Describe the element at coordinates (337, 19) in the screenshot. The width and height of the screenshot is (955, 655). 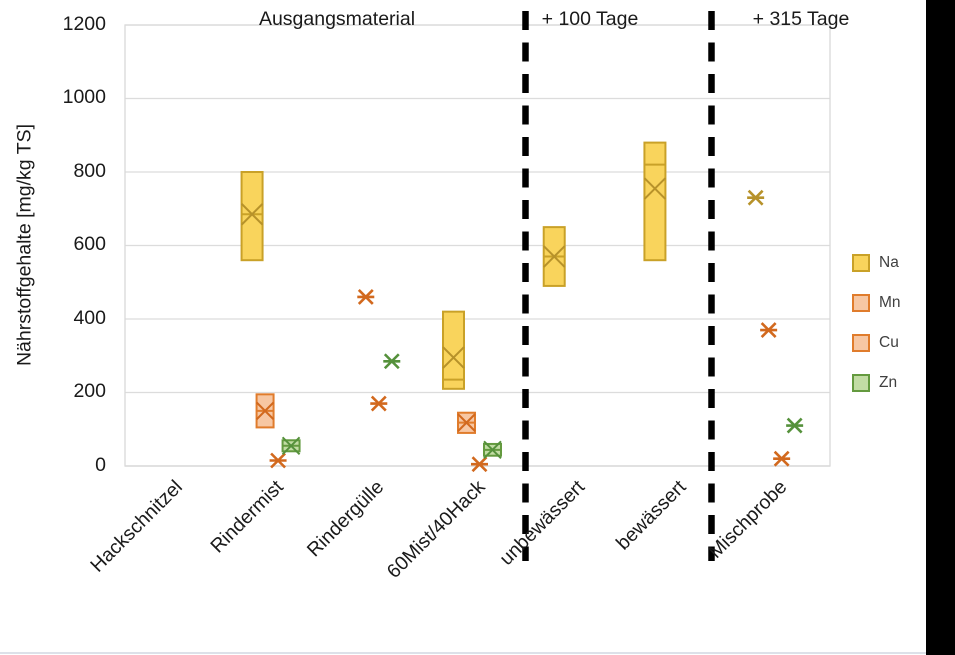
I see `section-title-ausgangsmaterial: Ausgangsmaterial` at that location.